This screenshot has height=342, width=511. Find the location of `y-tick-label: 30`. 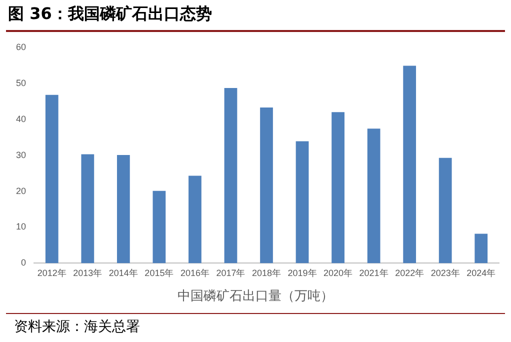

y-tick-label: 30 is located at coordinates (21, 155).